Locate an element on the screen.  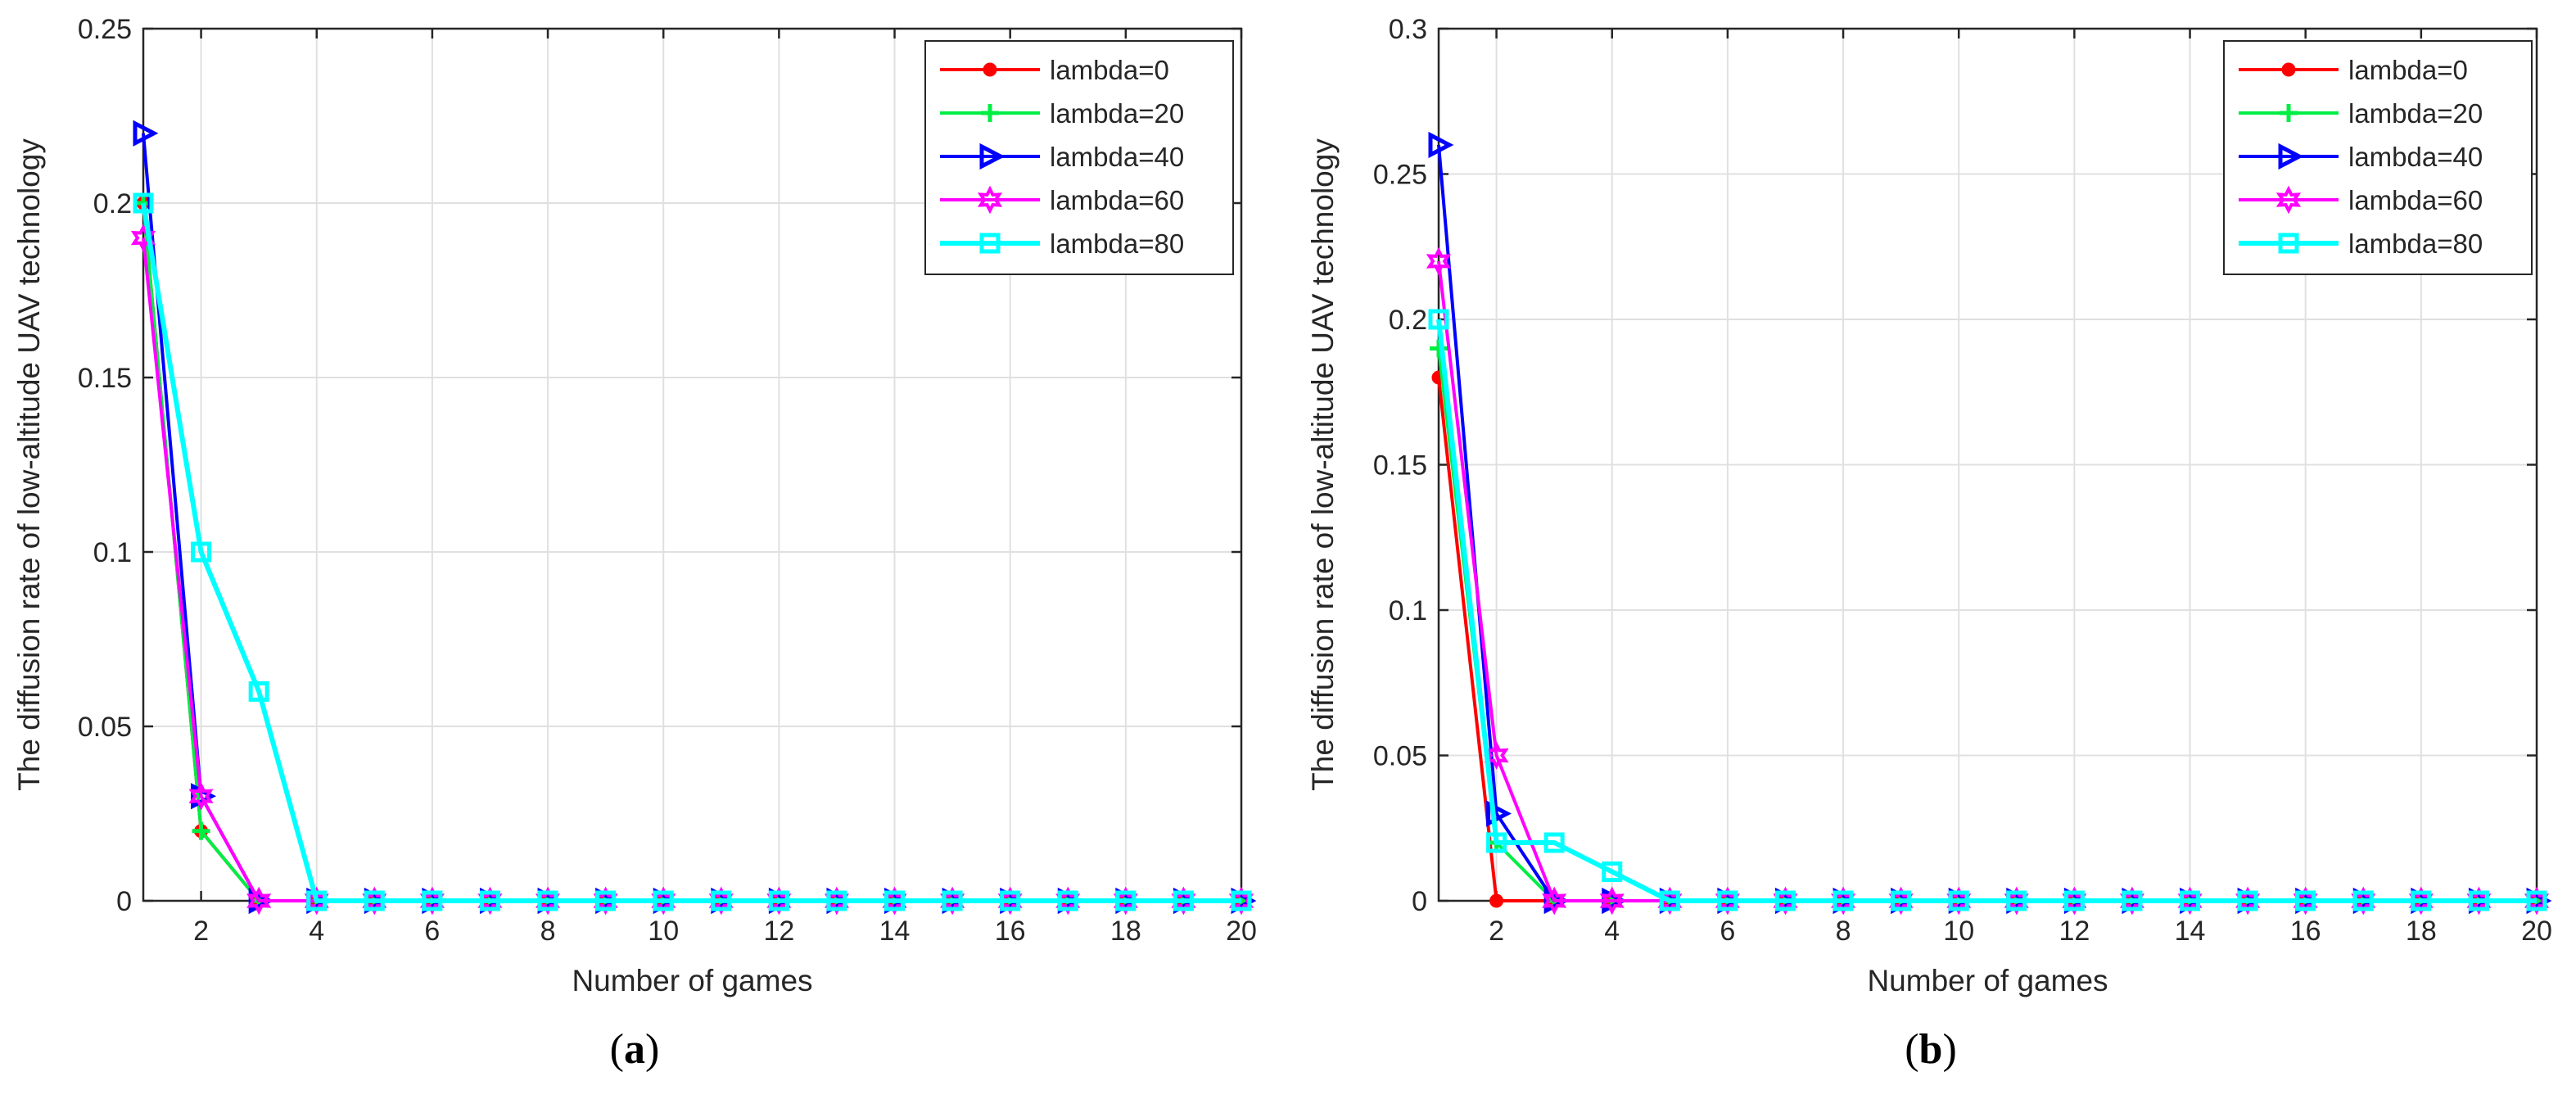
y-tick-label: 0.3 is located at coordinates (1408, 30).